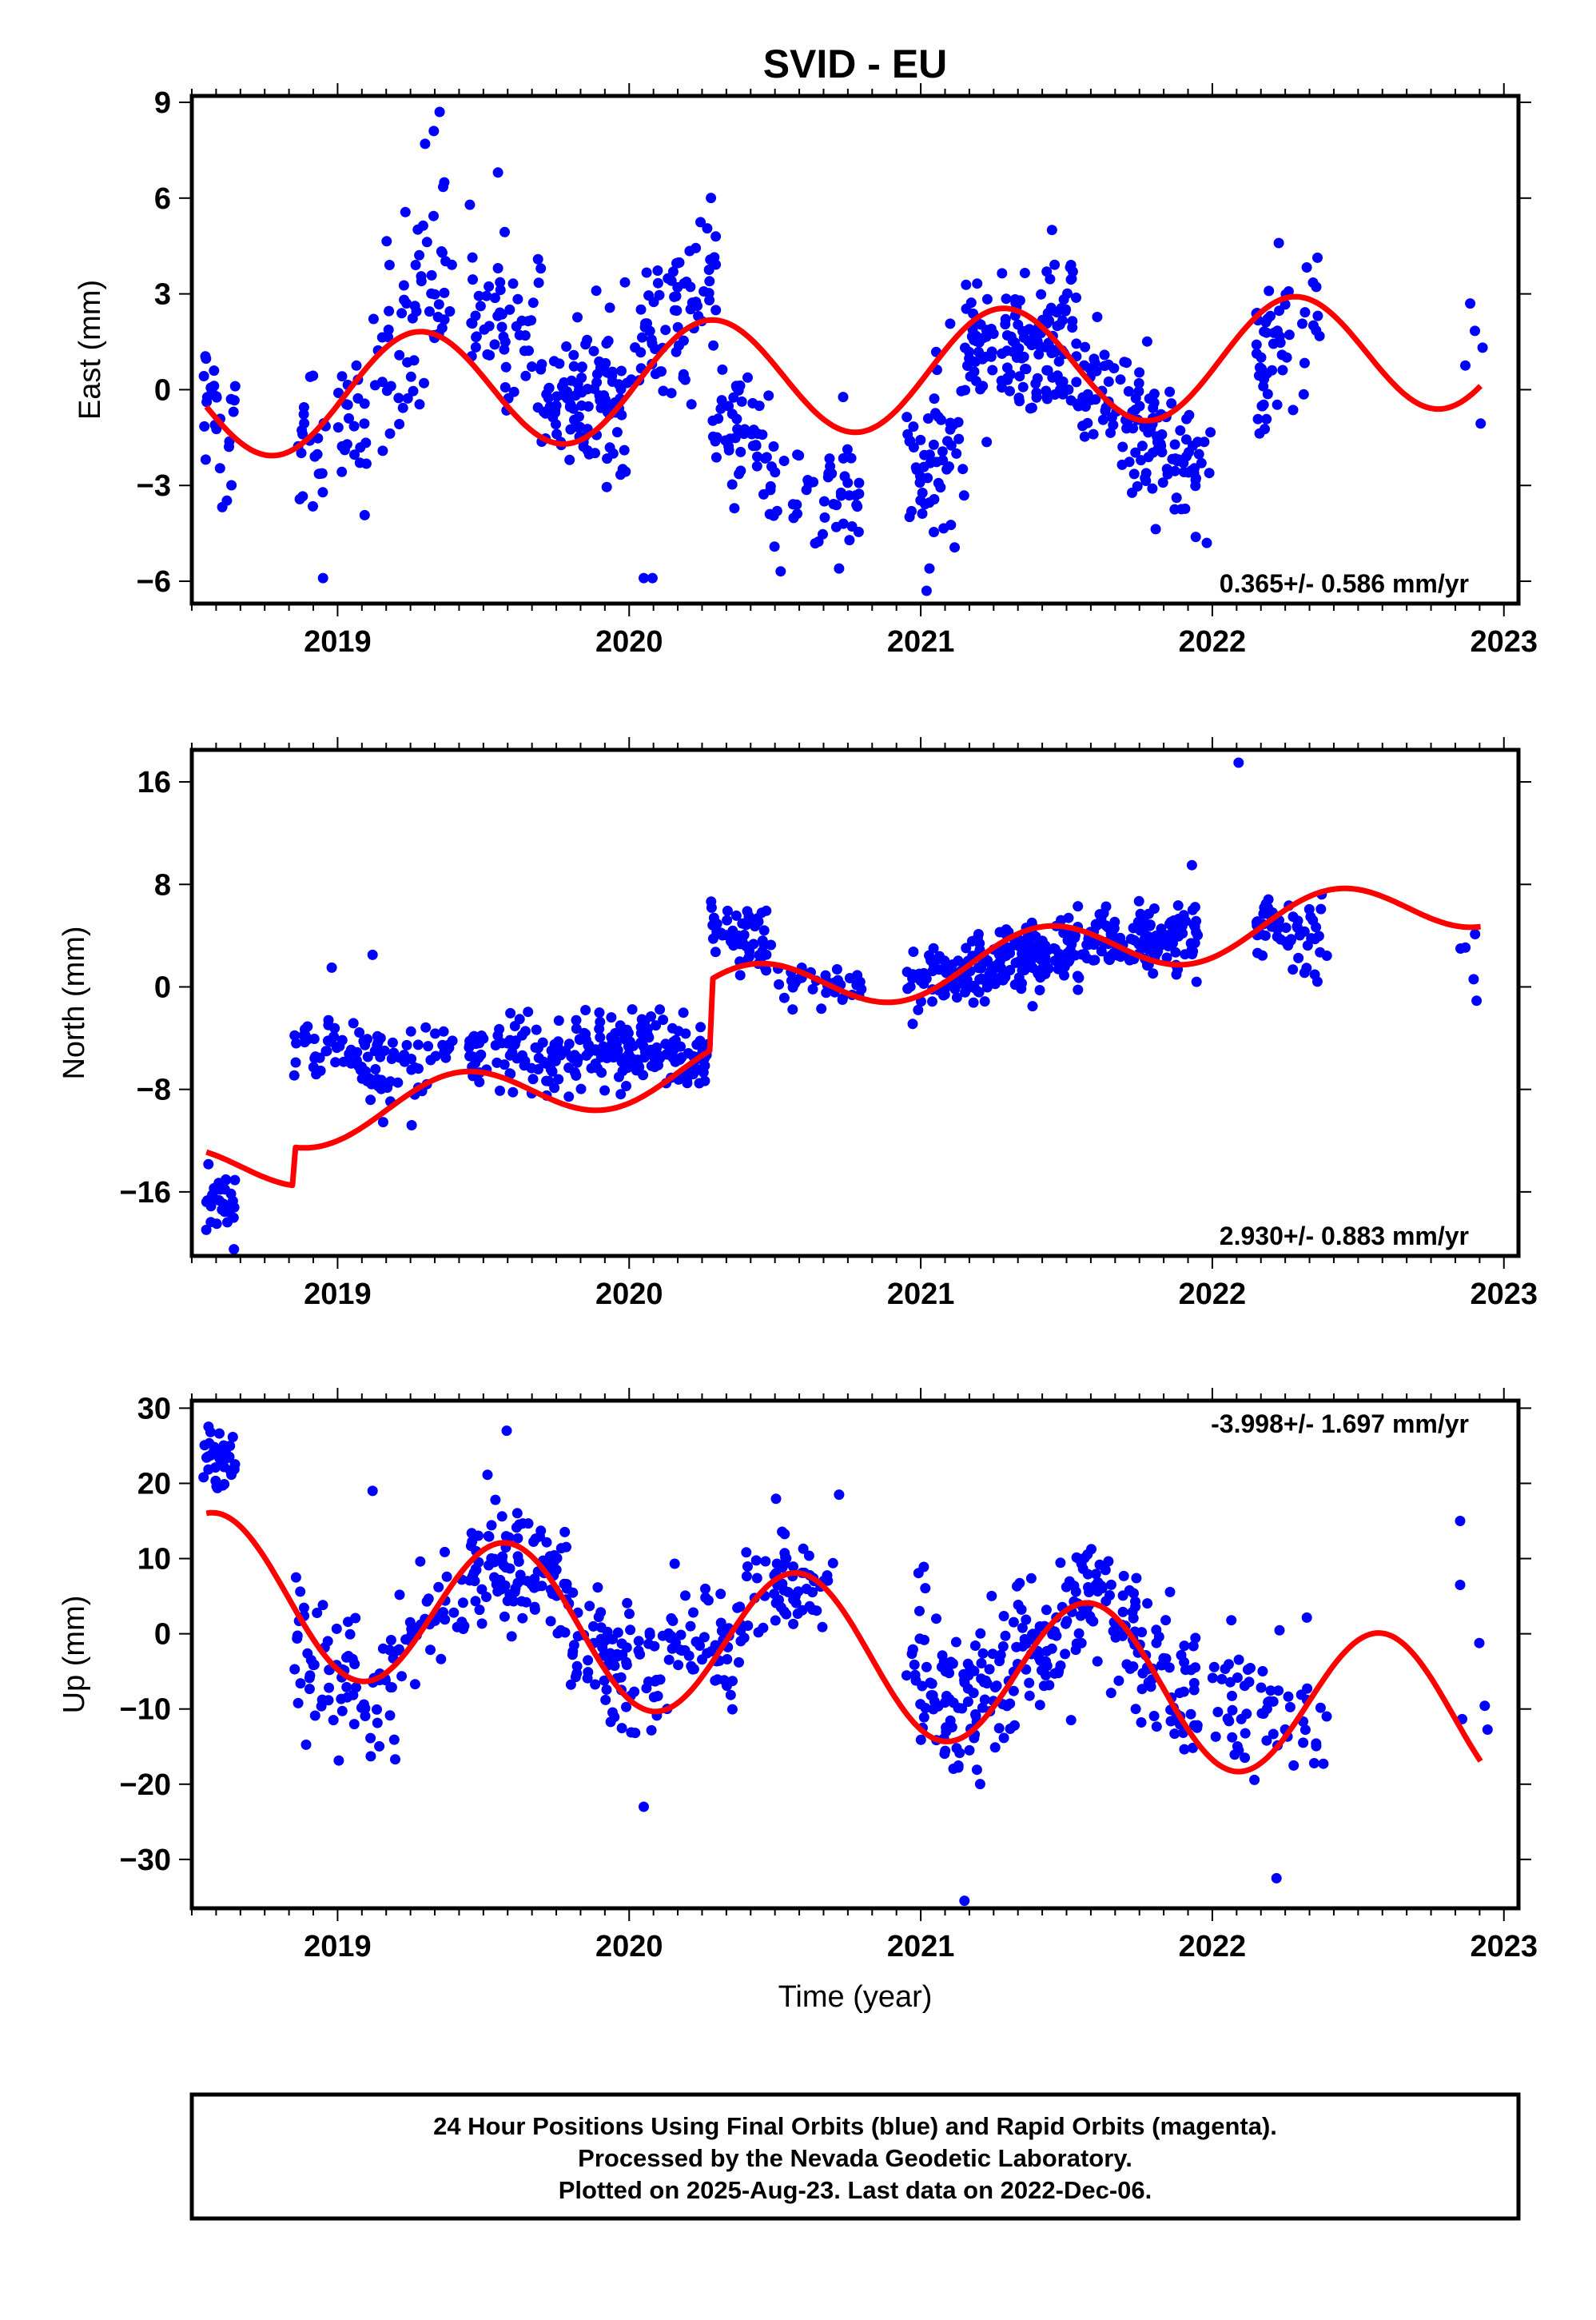  Describe the element at coordinates (1344, 1236) in the screenshot. I see `rate-annotation: 2.930+/- 0.883 mm/yr` at that location.